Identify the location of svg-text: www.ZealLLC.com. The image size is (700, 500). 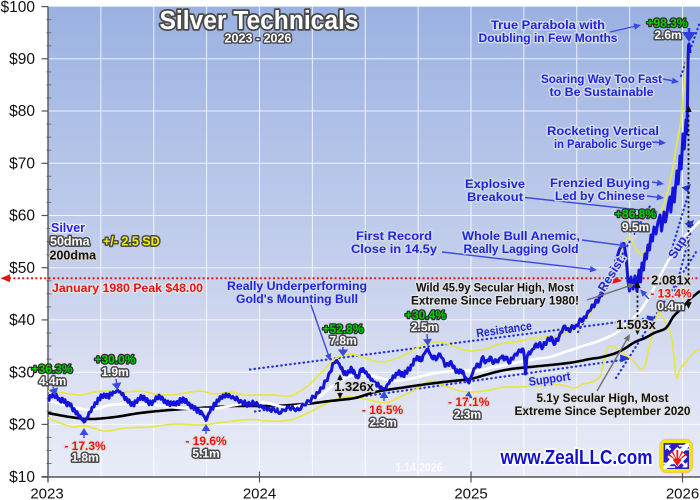
(576, 457).